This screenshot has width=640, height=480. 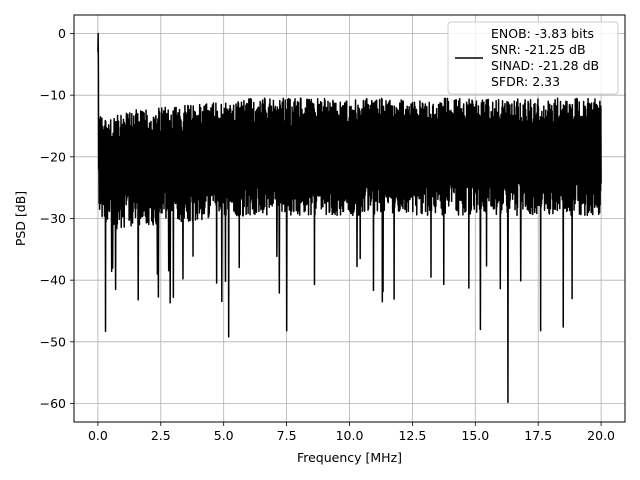 What do you see at coordinates (20, 218) in the screenshot?
I see `y-axis-label: PSD [dB]` at bounding box center [20, 218].